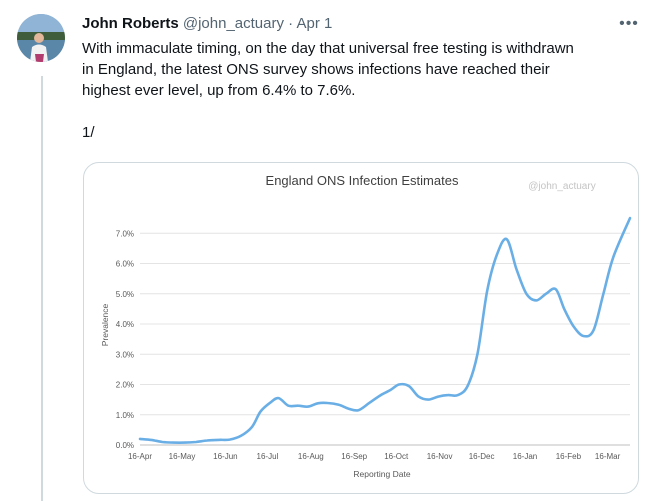 The image size is (660, 501). I want to click on more-options-button: •••, so click(629, 24).